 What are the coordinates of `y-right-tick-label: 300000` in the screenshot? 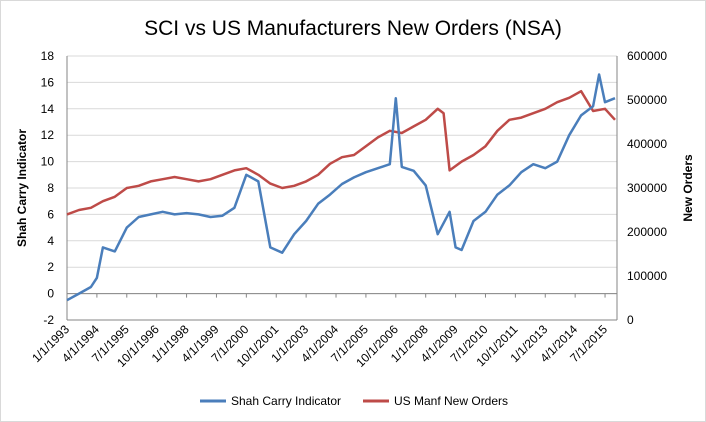 It's located at (647, 188).